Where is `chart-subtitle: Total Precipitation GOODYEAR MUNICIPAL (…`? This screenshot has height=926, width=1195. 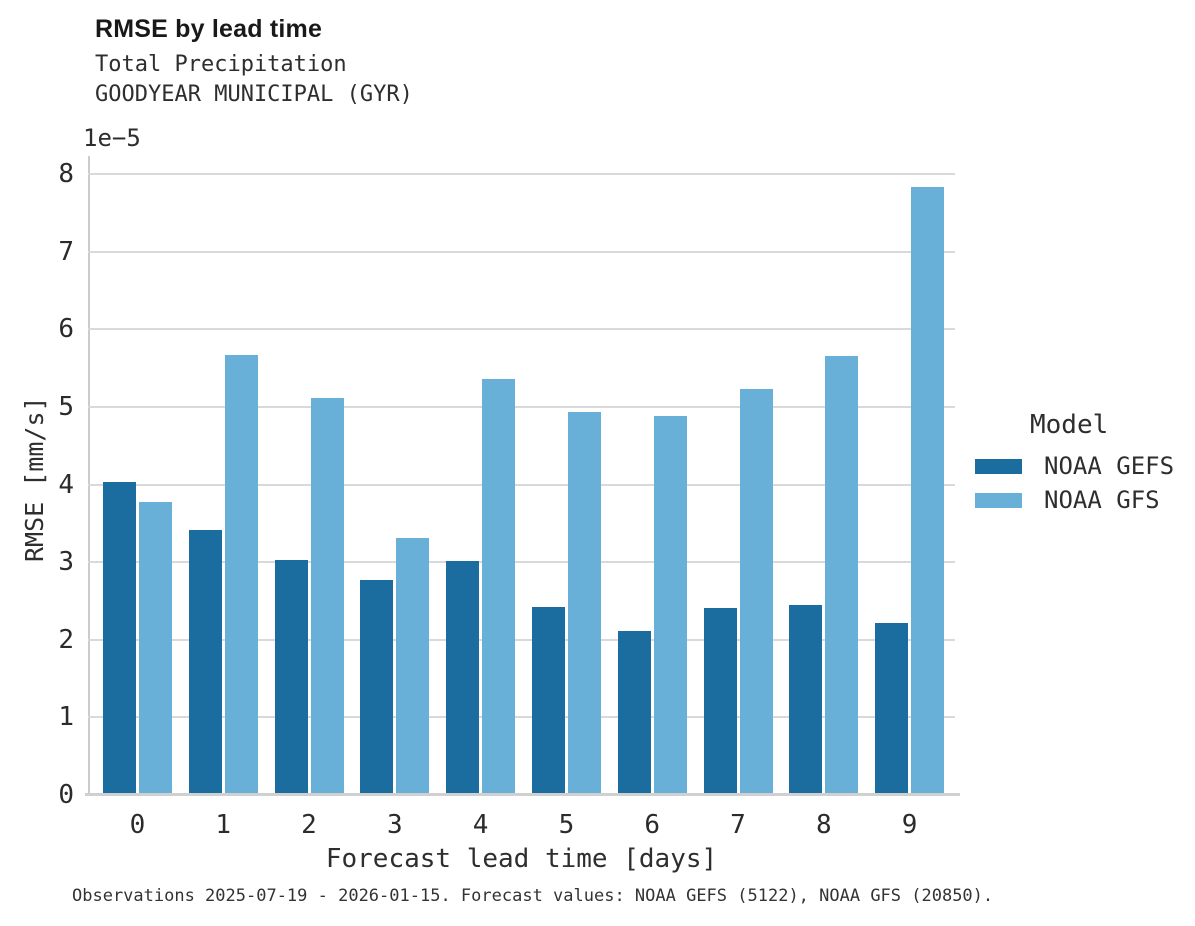 chart-subtitle: Total Precipitation GOODYEAR MUNICIPAL (… is located at coordinates (254, 80).